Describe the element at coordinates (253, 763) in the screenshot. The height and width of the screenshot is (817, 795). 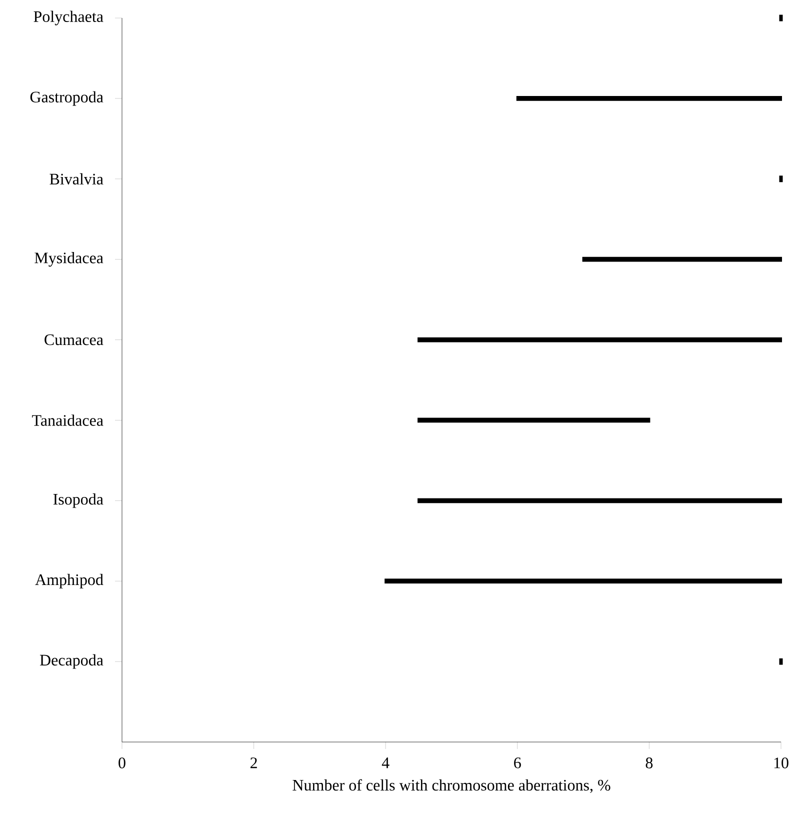
I see `x-tick-label: 2` at that location.